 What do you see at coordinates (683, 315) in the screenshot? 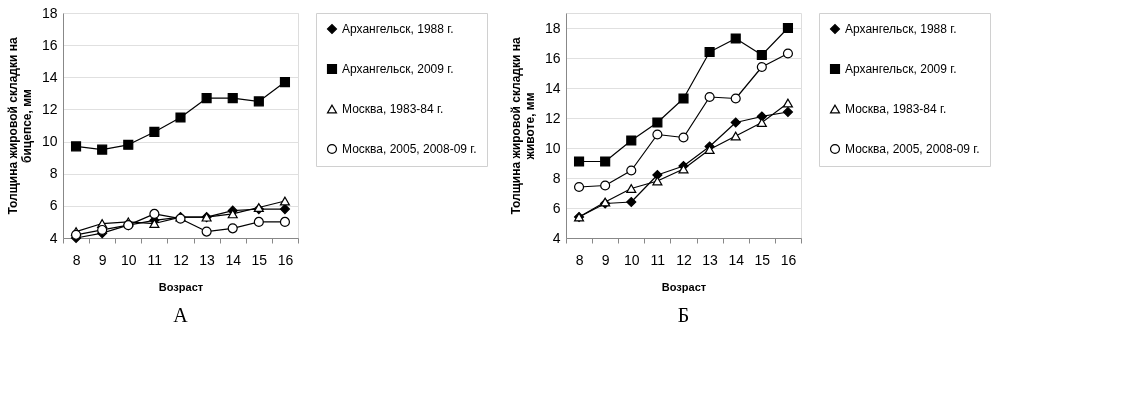
I see `text: Б` at bounding box center [683, 315].